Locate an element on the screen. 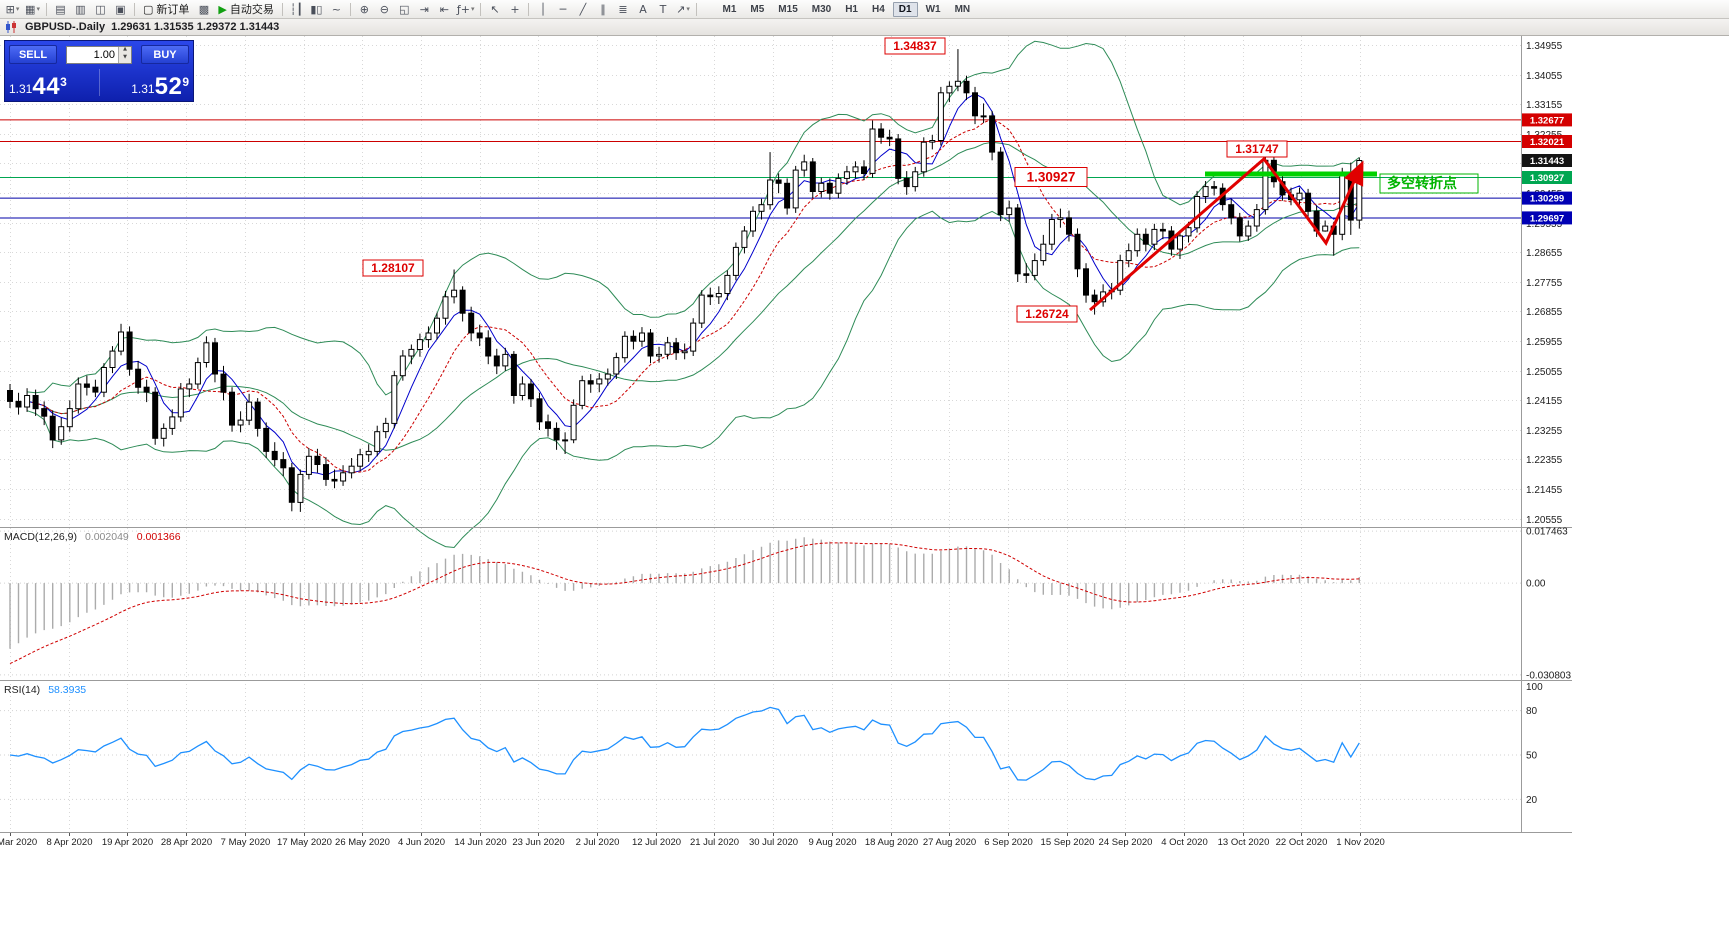  svg-text: 100 is located at coordinates (1534, 687).